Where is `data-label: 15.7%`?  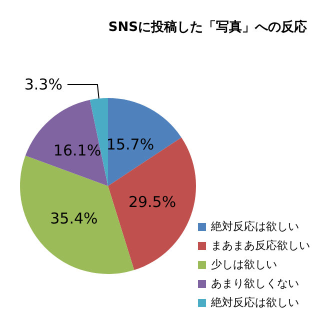
data-label: 15.7% is located at coordinates (130, 145).